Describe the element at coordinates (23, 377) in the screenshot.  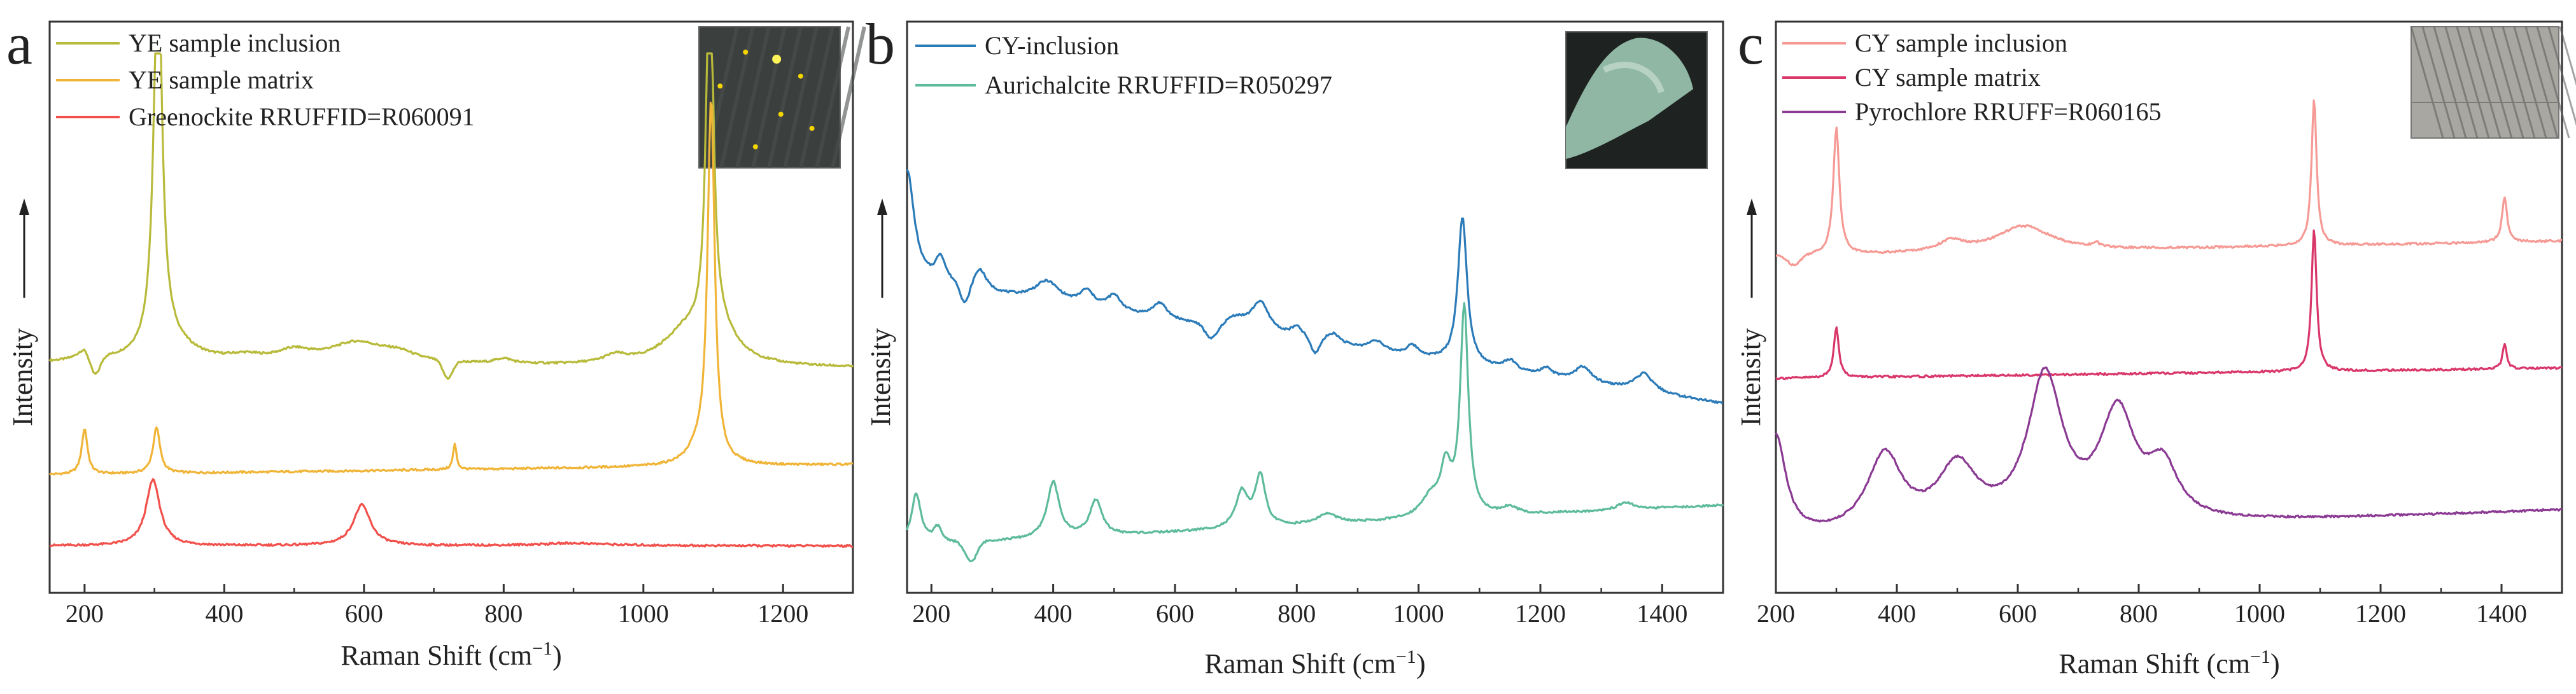
I see `y-axis-label-a: Intensity` at that location.